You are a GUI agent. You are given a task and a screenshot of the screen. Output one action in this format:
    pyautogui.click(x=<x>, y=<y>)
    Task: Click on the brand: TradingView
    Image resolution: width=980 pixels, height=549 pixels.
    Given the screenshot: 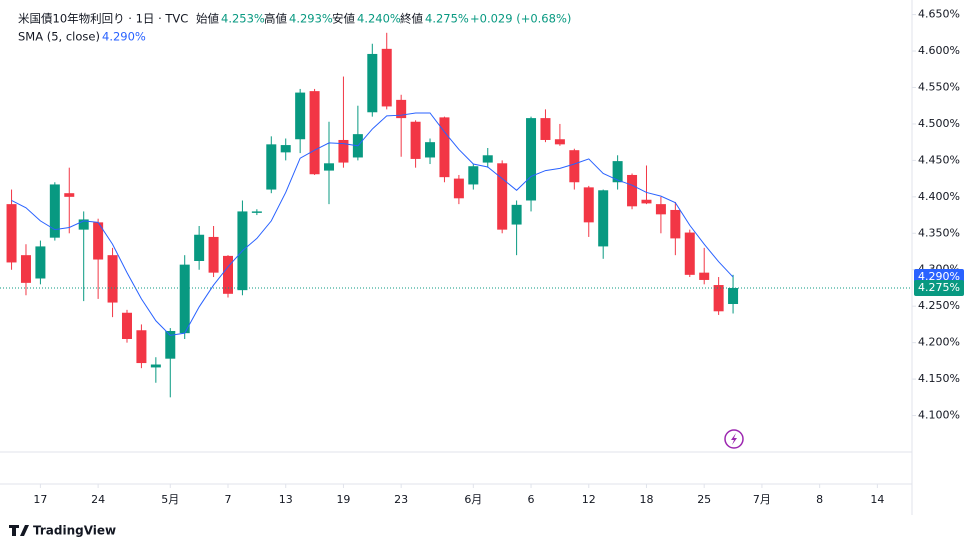 What is the action you would take?
    pyautogui.click(x=74, y=531)
    